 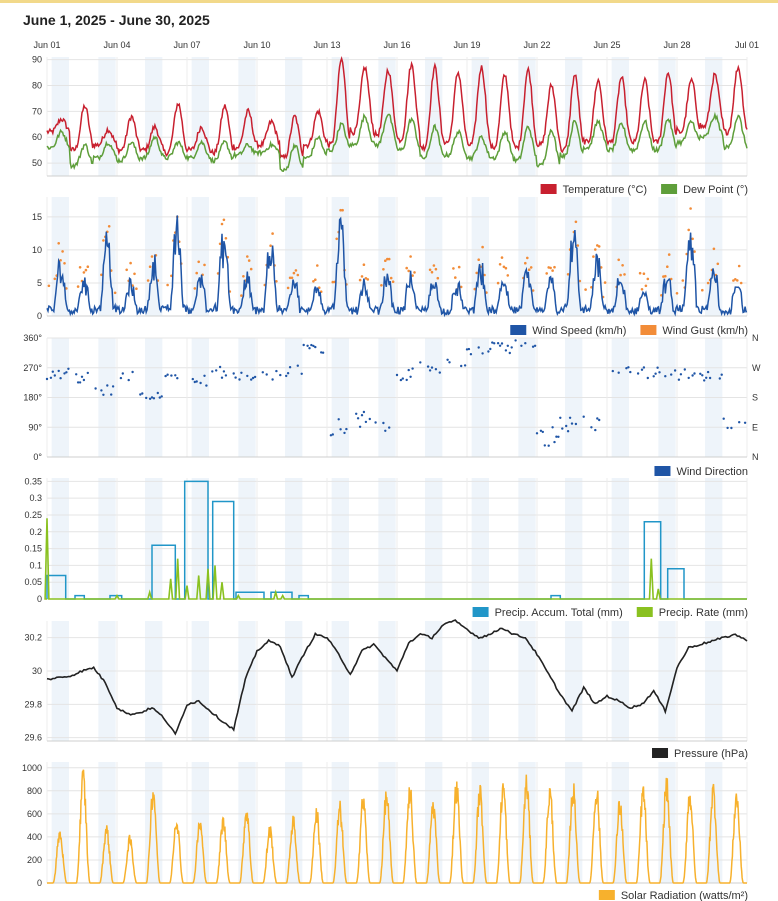 I want to click on y-tick-label: 270°, so click(x=32, y=368).